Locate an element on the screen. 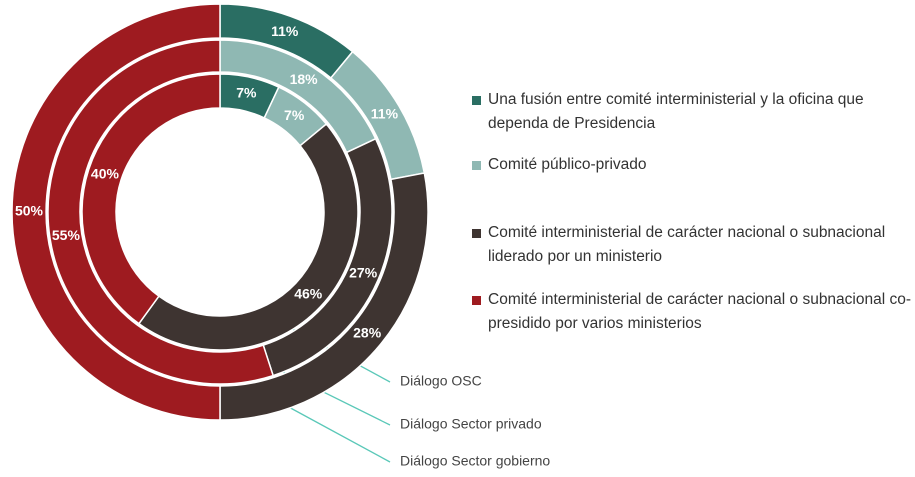 The width and height of the screenshot is (915, 477). legend-label: Comité público-privado is located at coordinates (567, 164).